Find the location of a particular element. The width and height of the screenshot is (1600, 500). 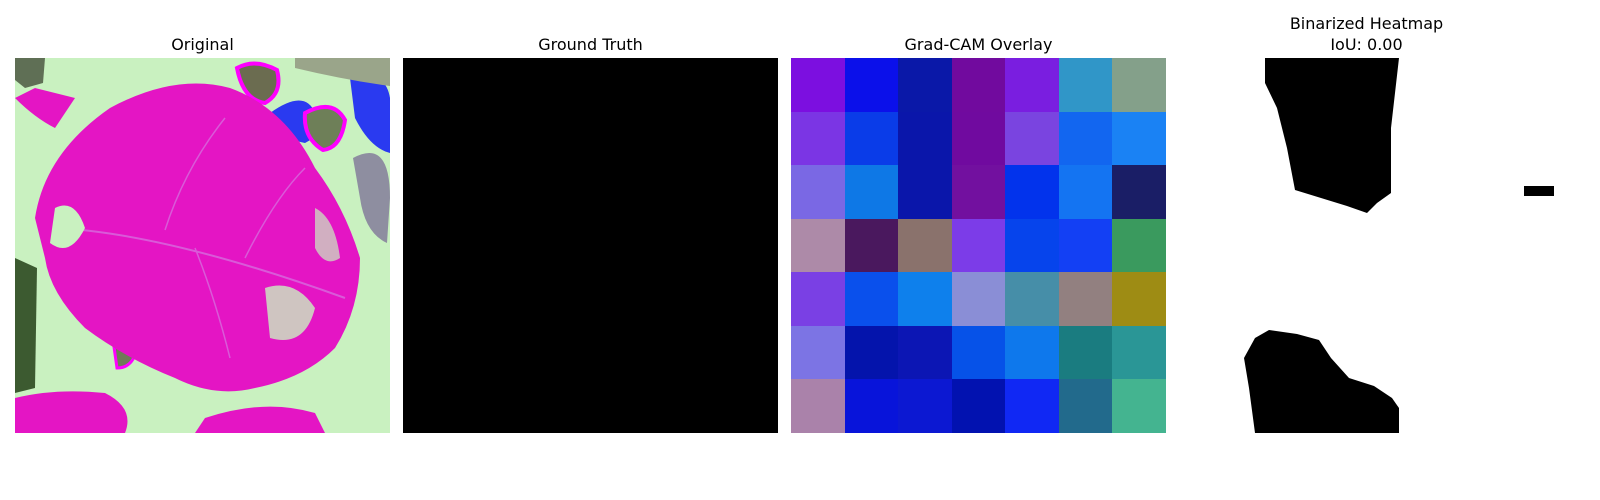

mask-blob-bottom is located at coordinates (1321, 381).